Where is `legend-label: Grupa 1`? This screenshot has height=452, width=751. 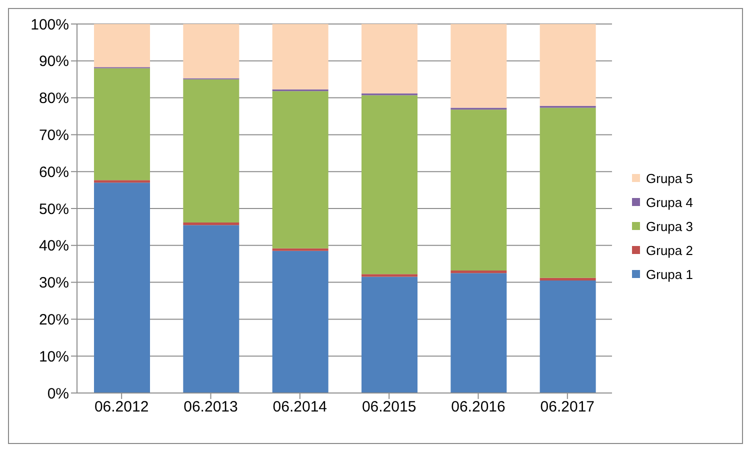
legend-label: Grupa 1 is located at coordinates (669, 274).